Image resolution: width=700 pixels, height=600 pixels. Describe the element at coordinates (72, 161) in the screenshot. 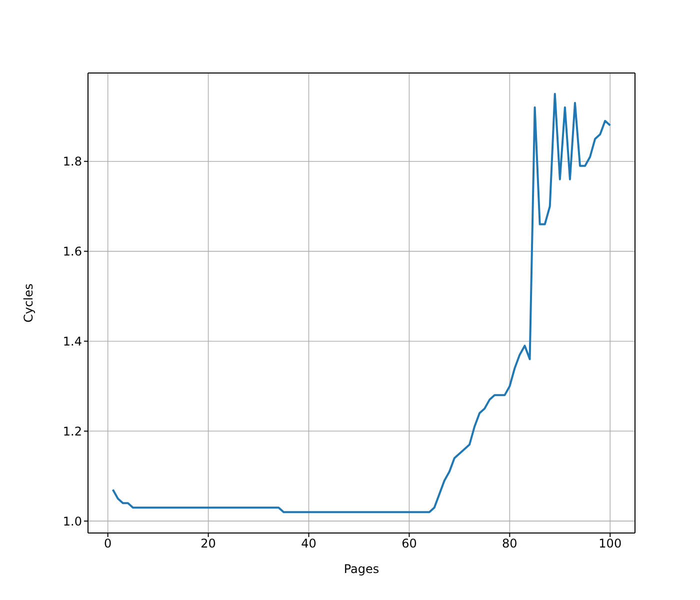

I see `y-tick-label: 1.8` at that location.